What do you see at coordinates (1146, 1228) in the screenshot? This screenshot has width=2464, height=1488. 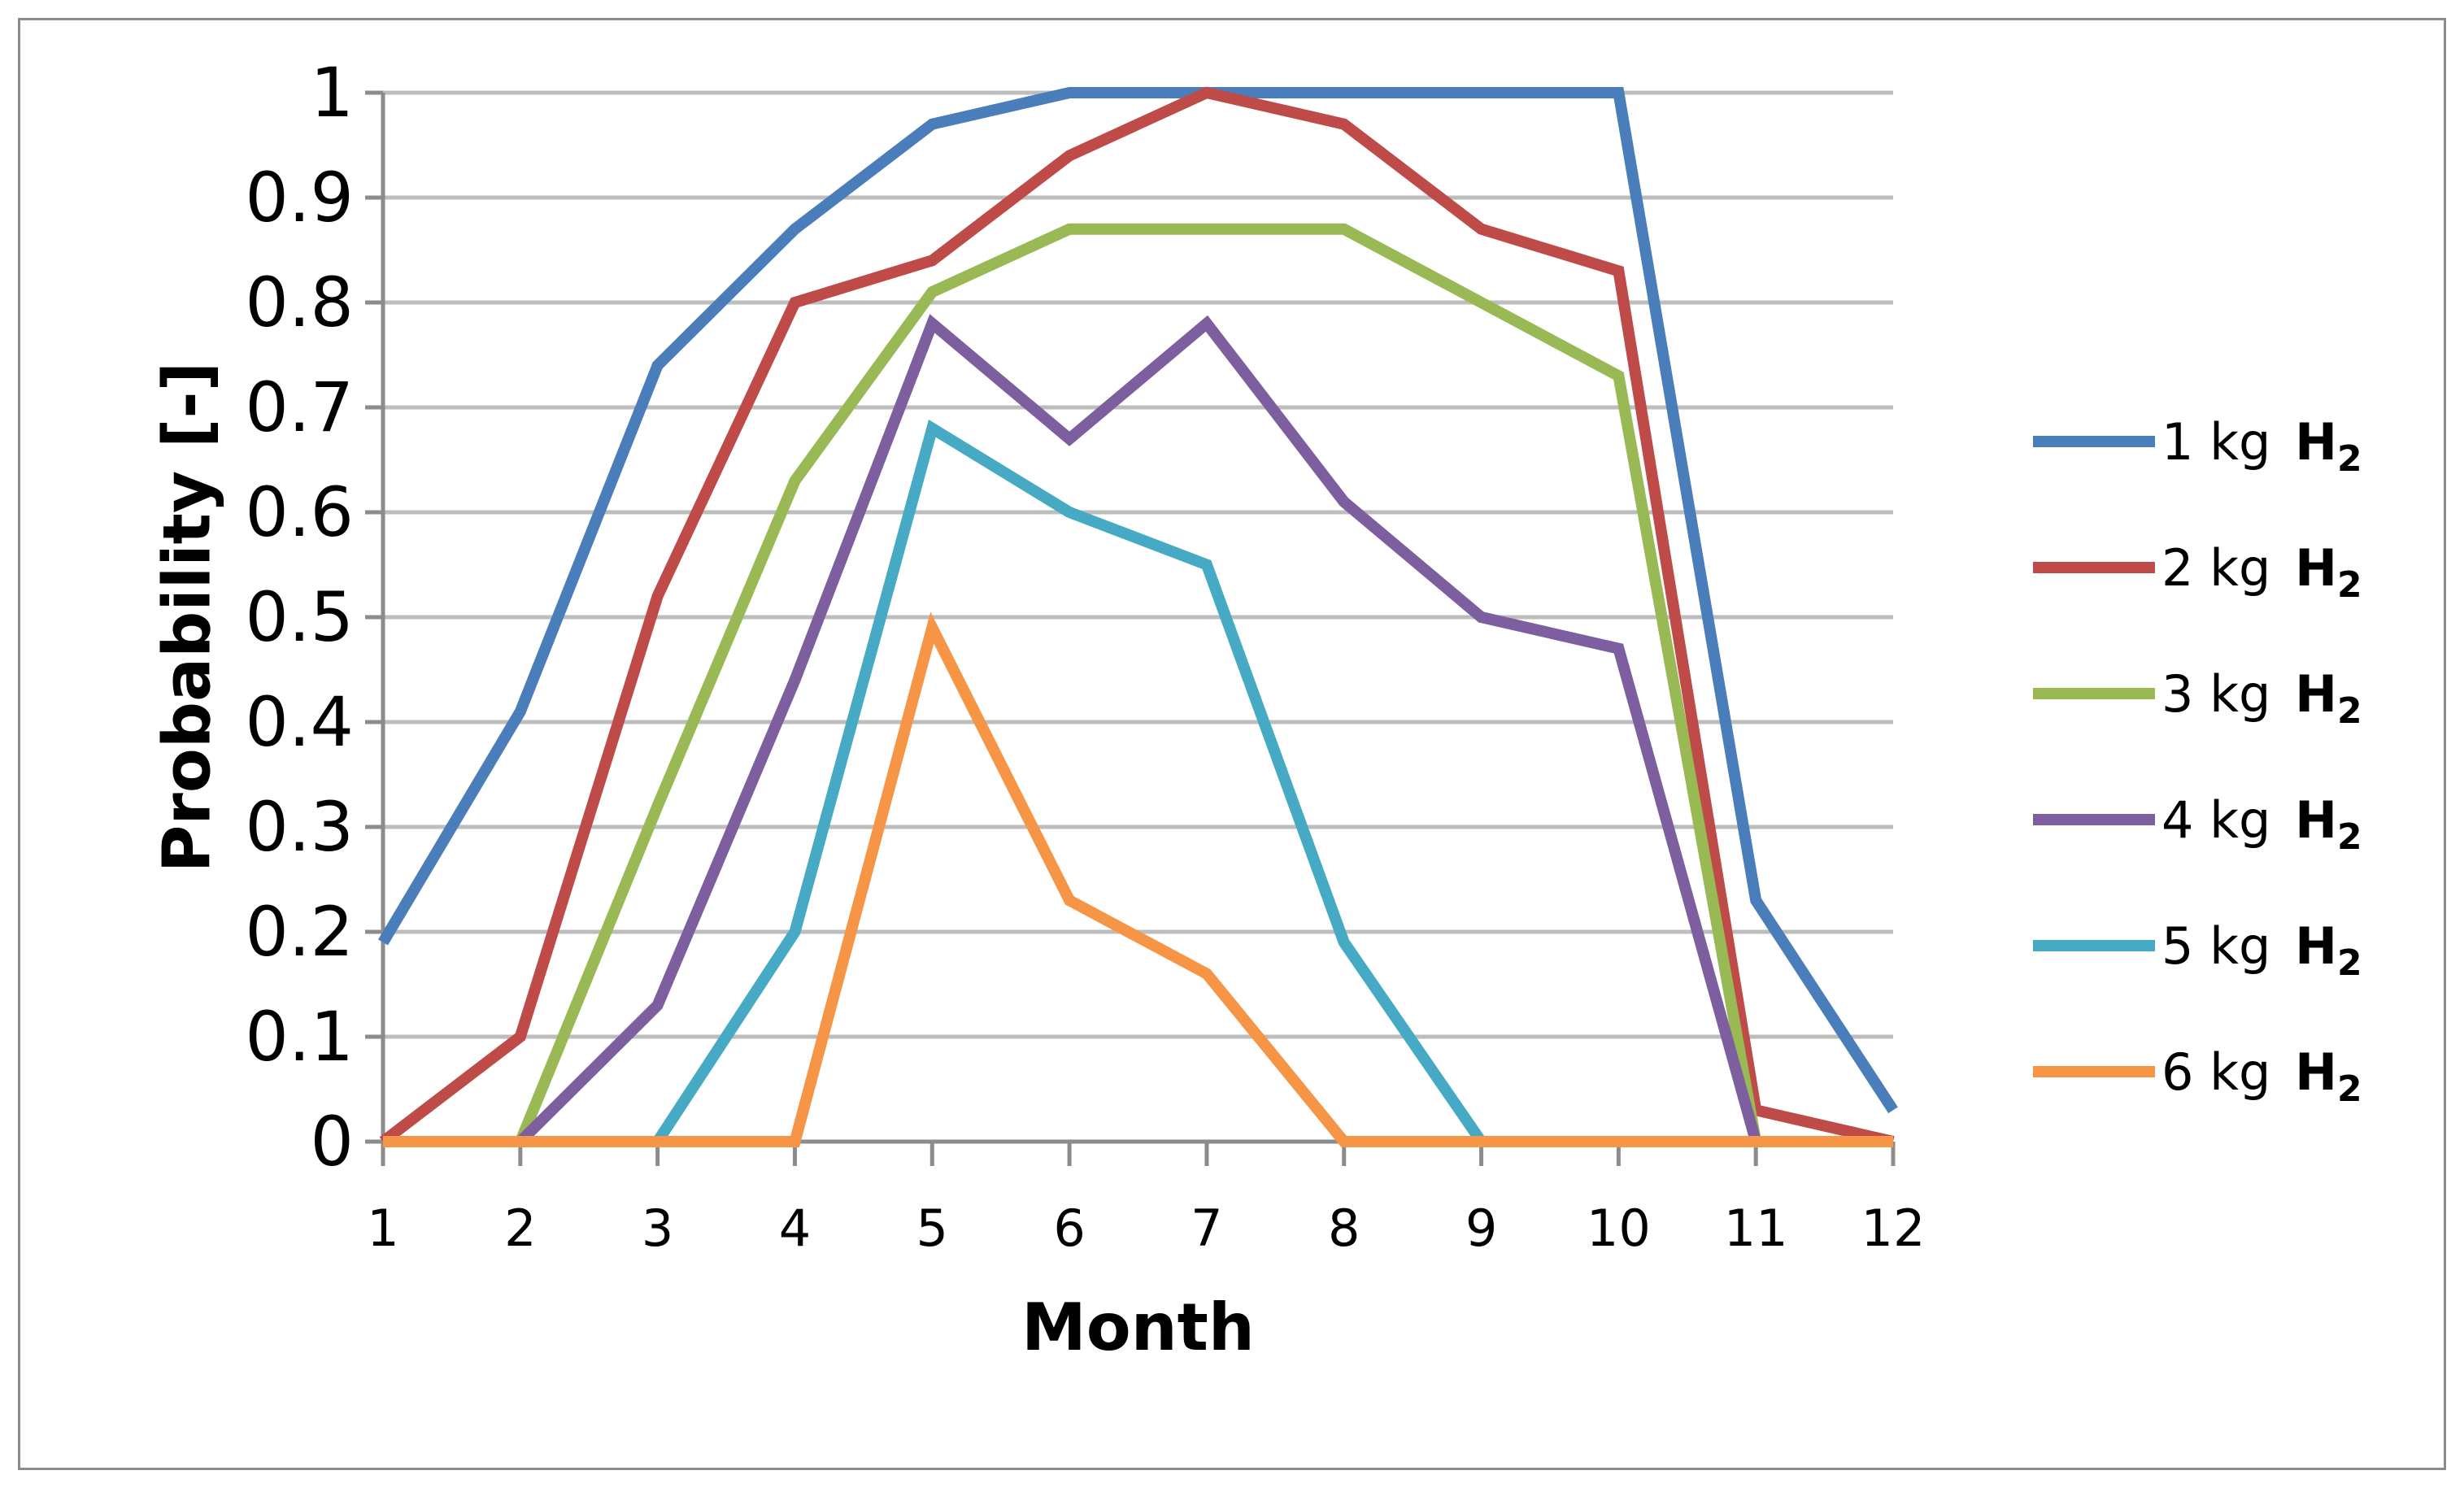 I see `x-tick-labels: 1 2 3 4 5 6 7 8 9 10 11 12` at bounding box center [1146, 1228].